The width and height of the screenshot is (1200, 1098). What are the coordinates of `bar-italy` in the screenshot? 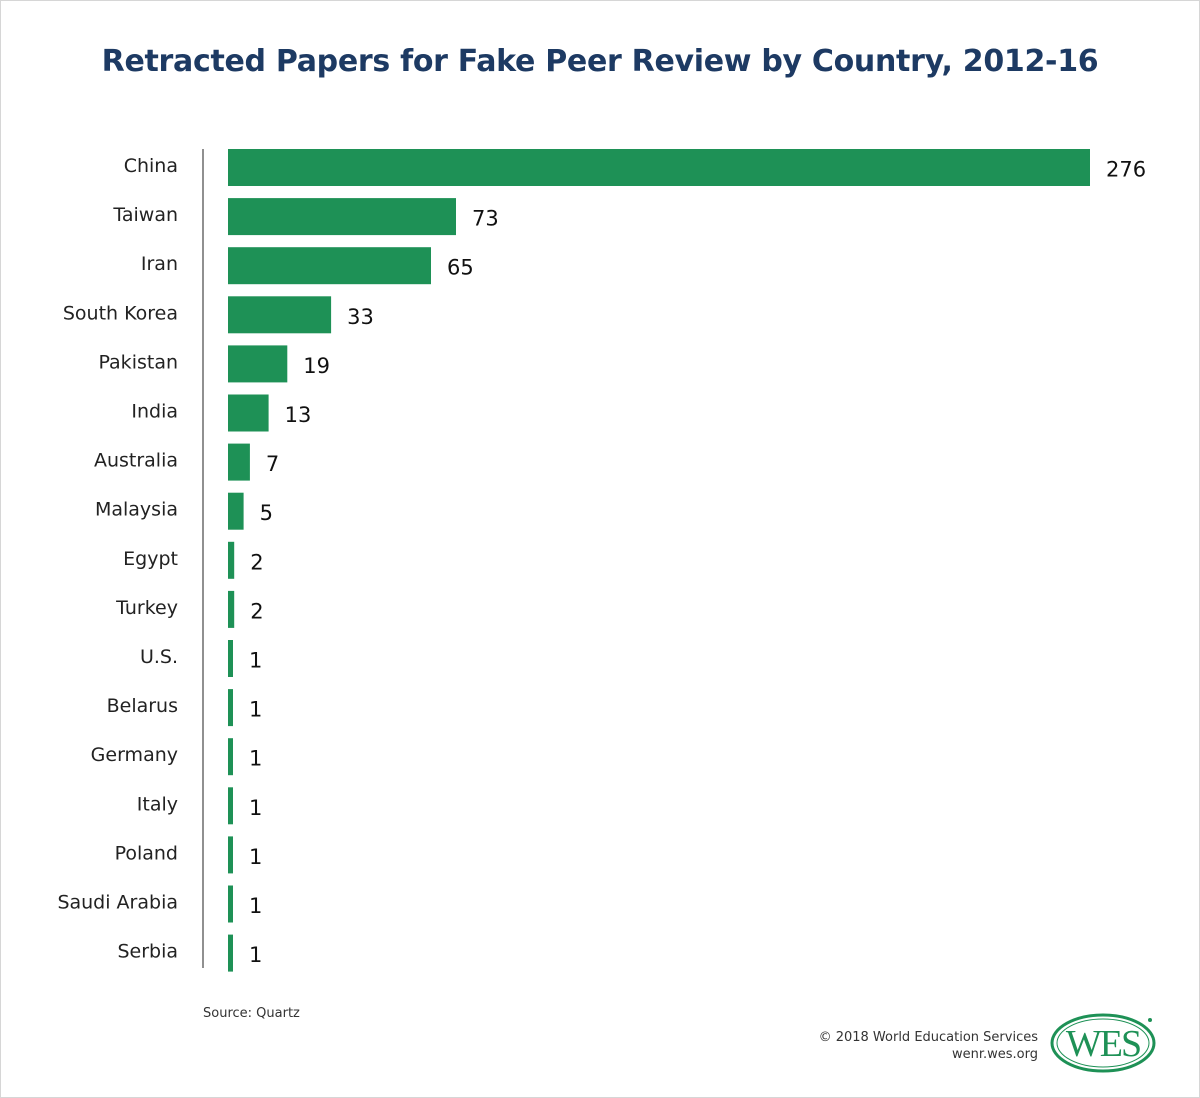 It's located at (230, 806).